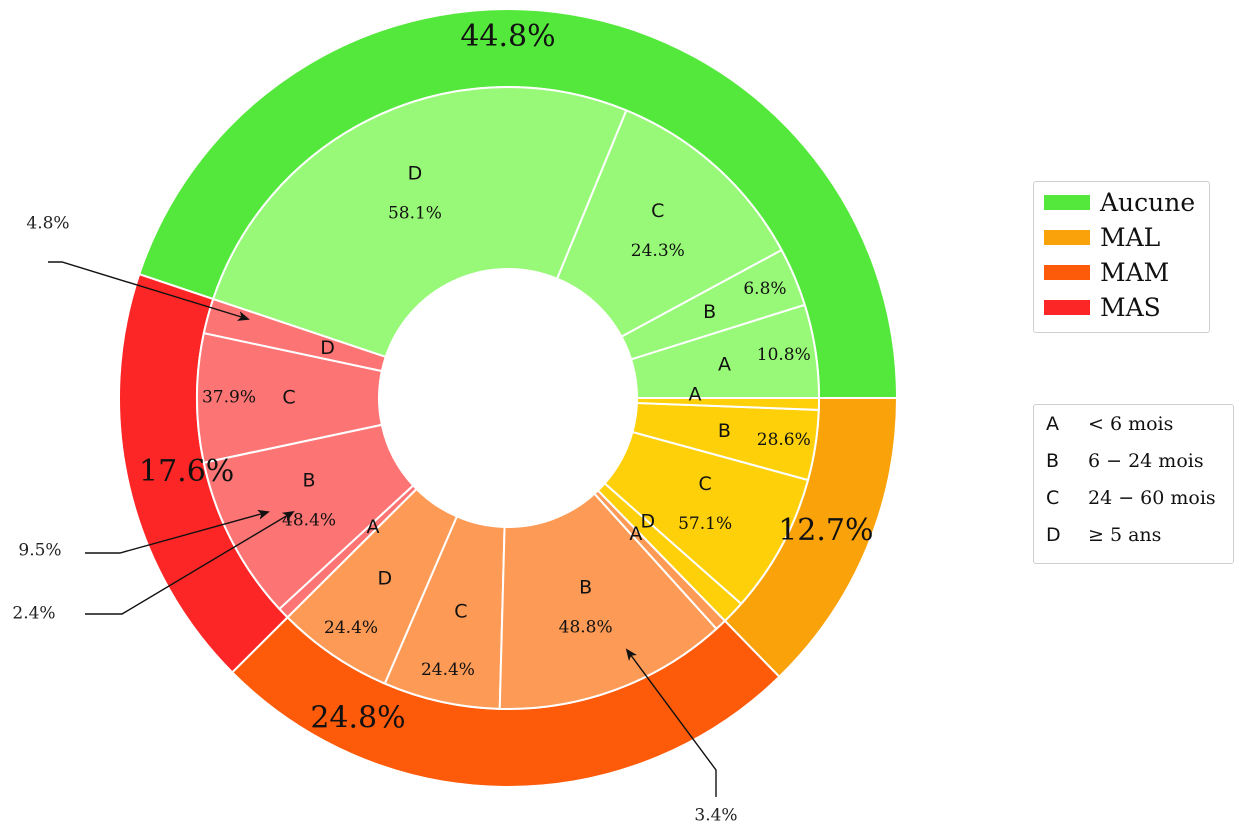 This screenshot has height=828, width=1239. I want to click on inner-pct-mal-b: 28.6%, so click(784, 440).